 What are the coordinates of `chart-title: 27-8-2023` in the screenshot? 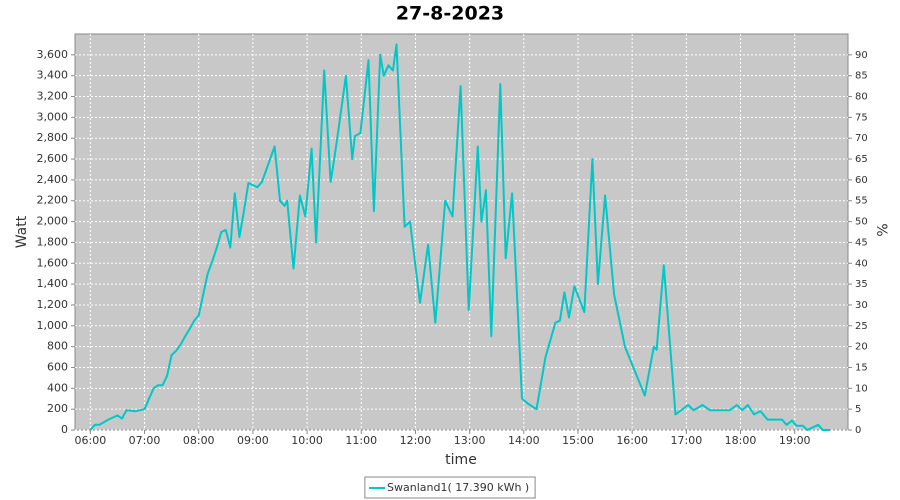 It's located at (450, 14).